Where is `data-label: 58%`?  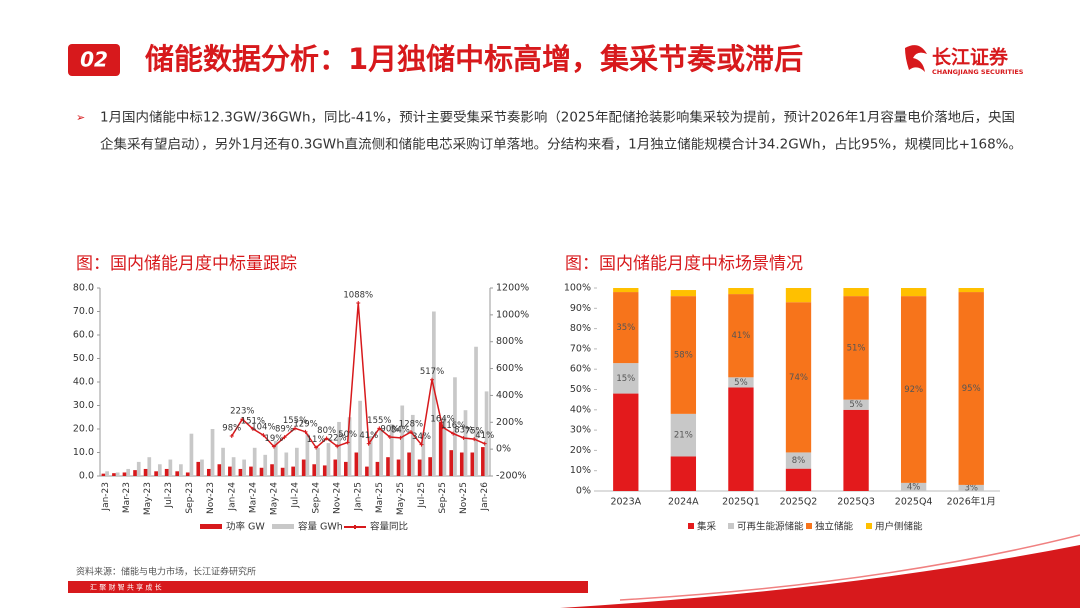
data-label: 58% is located at coordinates (683, 355).